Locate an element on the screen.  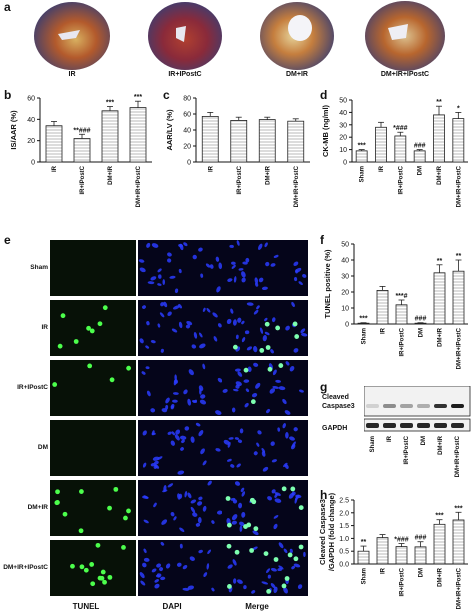
y-axis-label-f: TUNEL positive (%) is located at coordinates (327, 284).